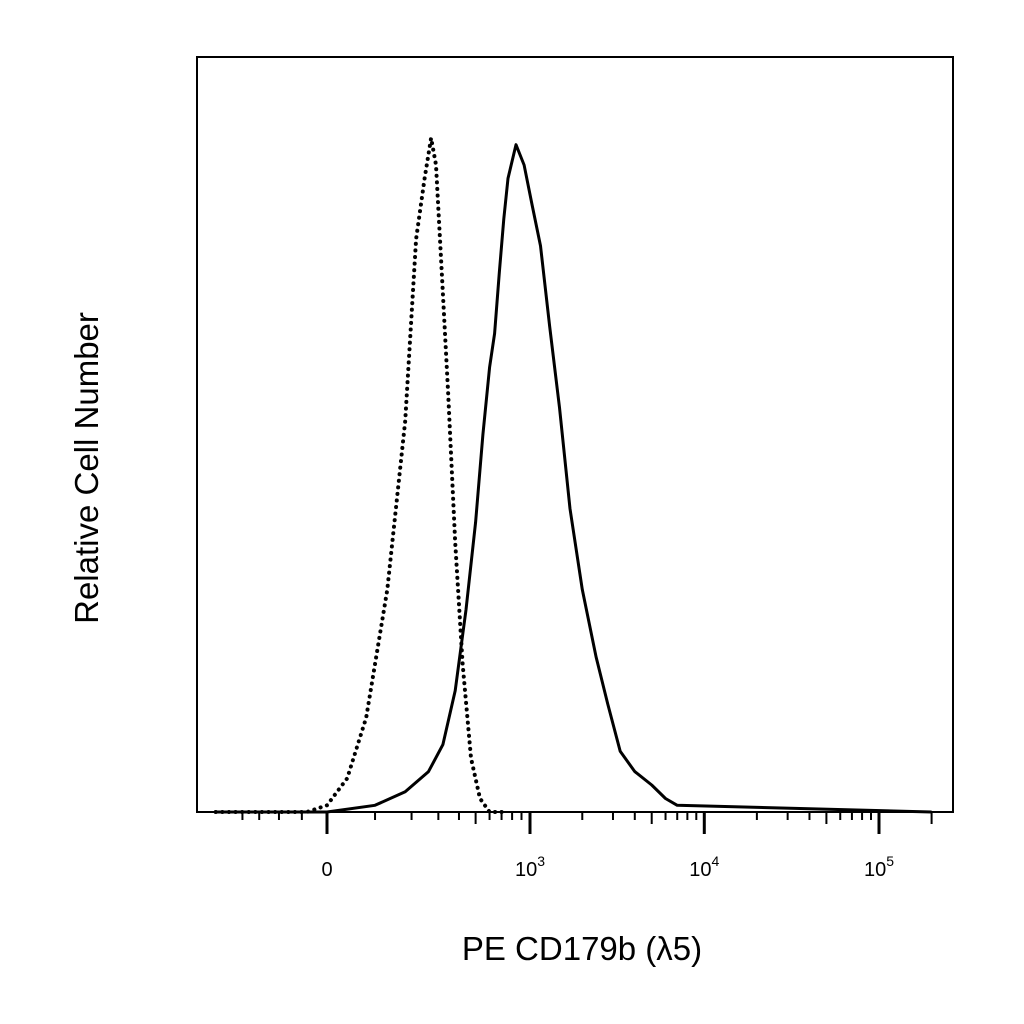  What do you see at coordinates (86, 468) in the screenshot?
I see `y-axis-title: Relative Cell Number` at bounding box center [86, 468].